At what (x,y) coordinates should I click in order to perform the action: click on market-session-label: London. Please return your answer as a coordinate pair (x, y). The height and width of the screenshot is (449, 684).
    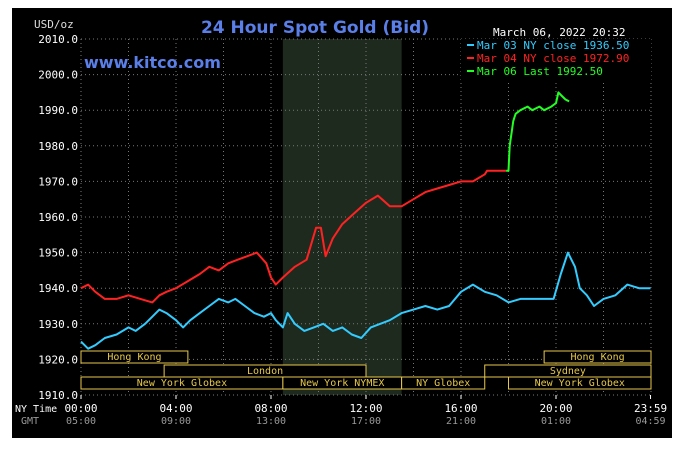
    Looking at the image, I should click on (265, 371).